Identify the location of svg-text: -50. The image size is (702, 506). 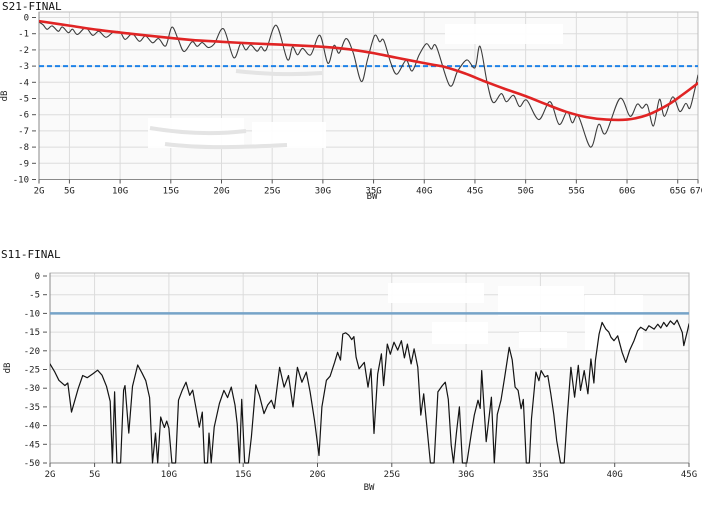
(32, 464).